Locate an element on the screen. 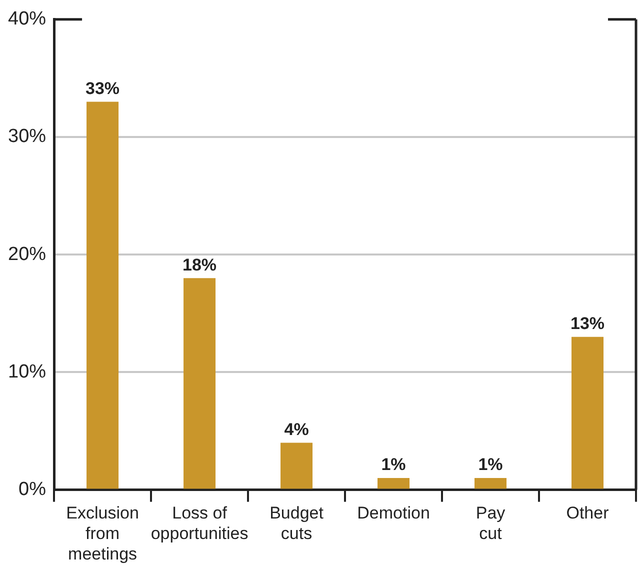 Image resolution: width=638 pixels, height=567 pixels. data-label: 18% is located at coordinates (199, 264).